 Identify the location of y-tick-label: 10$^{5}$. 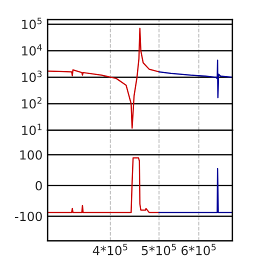
(32, 24).